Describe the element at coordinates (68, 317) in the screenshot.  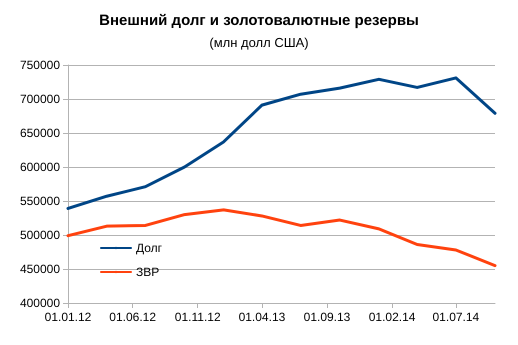
I see `x-tick-label: 01.01.12` at that location.